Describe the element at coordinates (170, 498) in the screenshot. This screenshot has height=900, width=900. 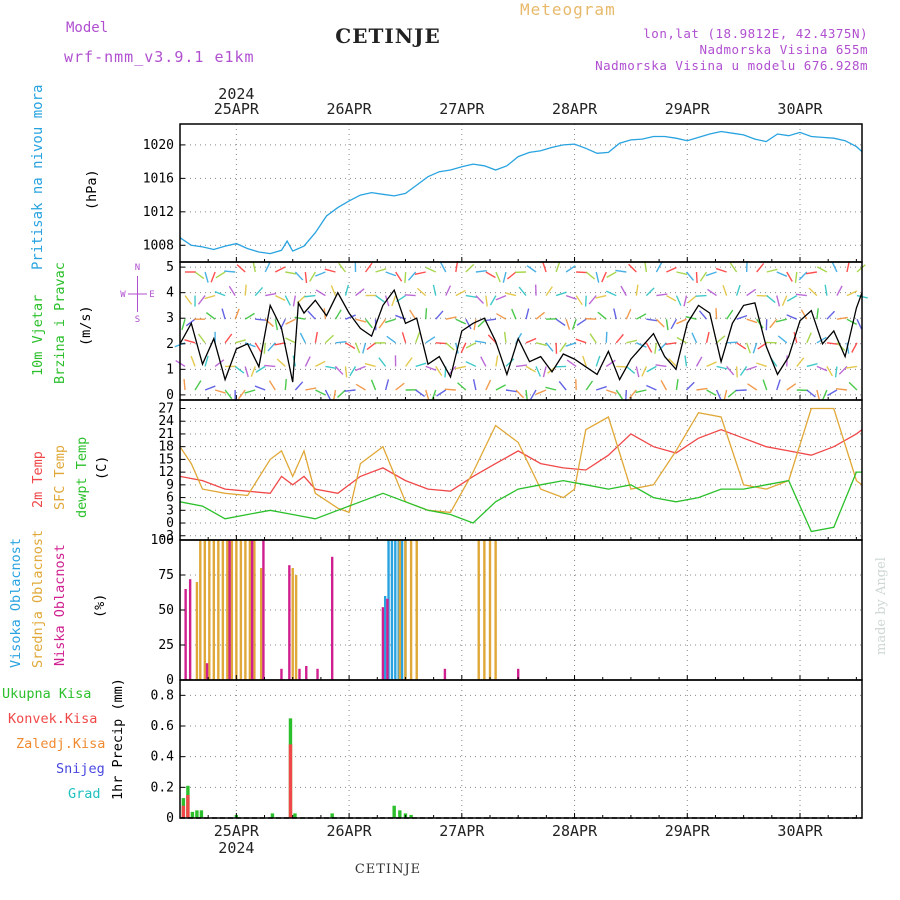
I see `temperature-ytick-label-3: 6` at that location.